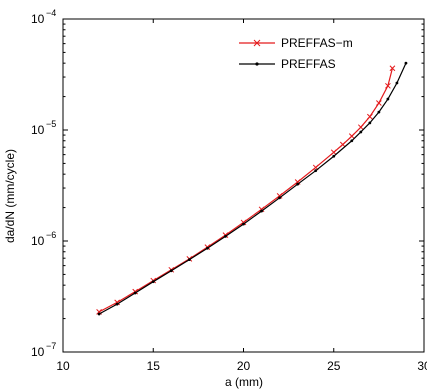 The width and height of the screenshot is (427, 392). What do you see at coordinates (154, 366) in the screenshot?
I see `x-tick-label: 15` at bounding box center [154, 366].